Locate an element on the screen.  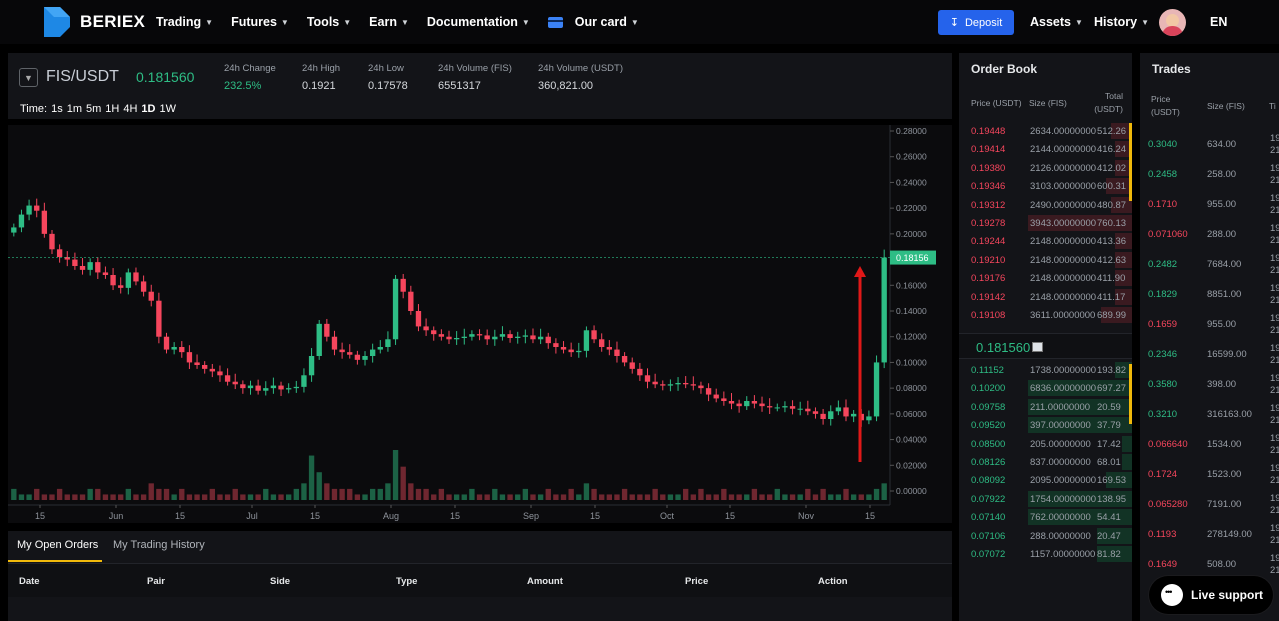
menu-assets: Assets ▼ is located at coordinates (1056, 22).